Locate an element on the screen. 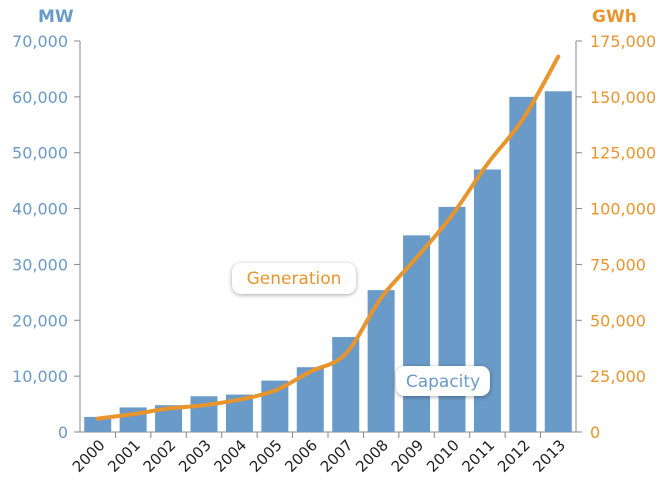  x-tick-label-2003: 2003 is located at coordinates (195, 456).